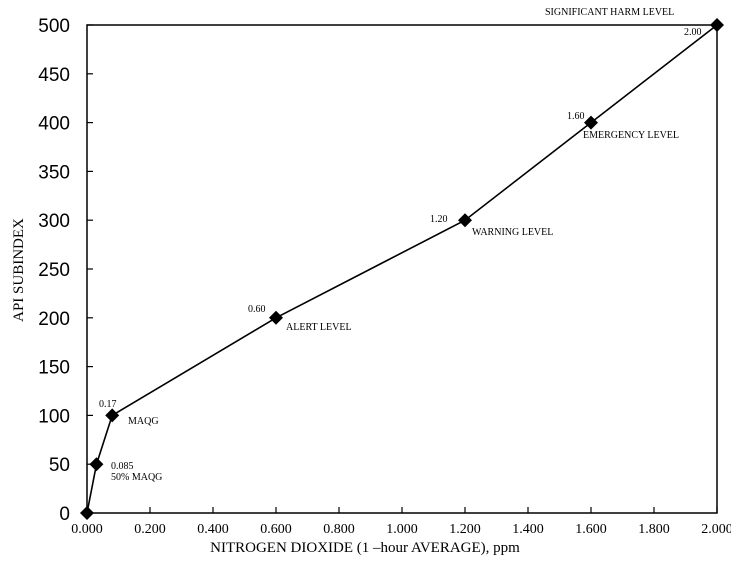  I want to click on y-tick-label: 200, so click(54, 319).